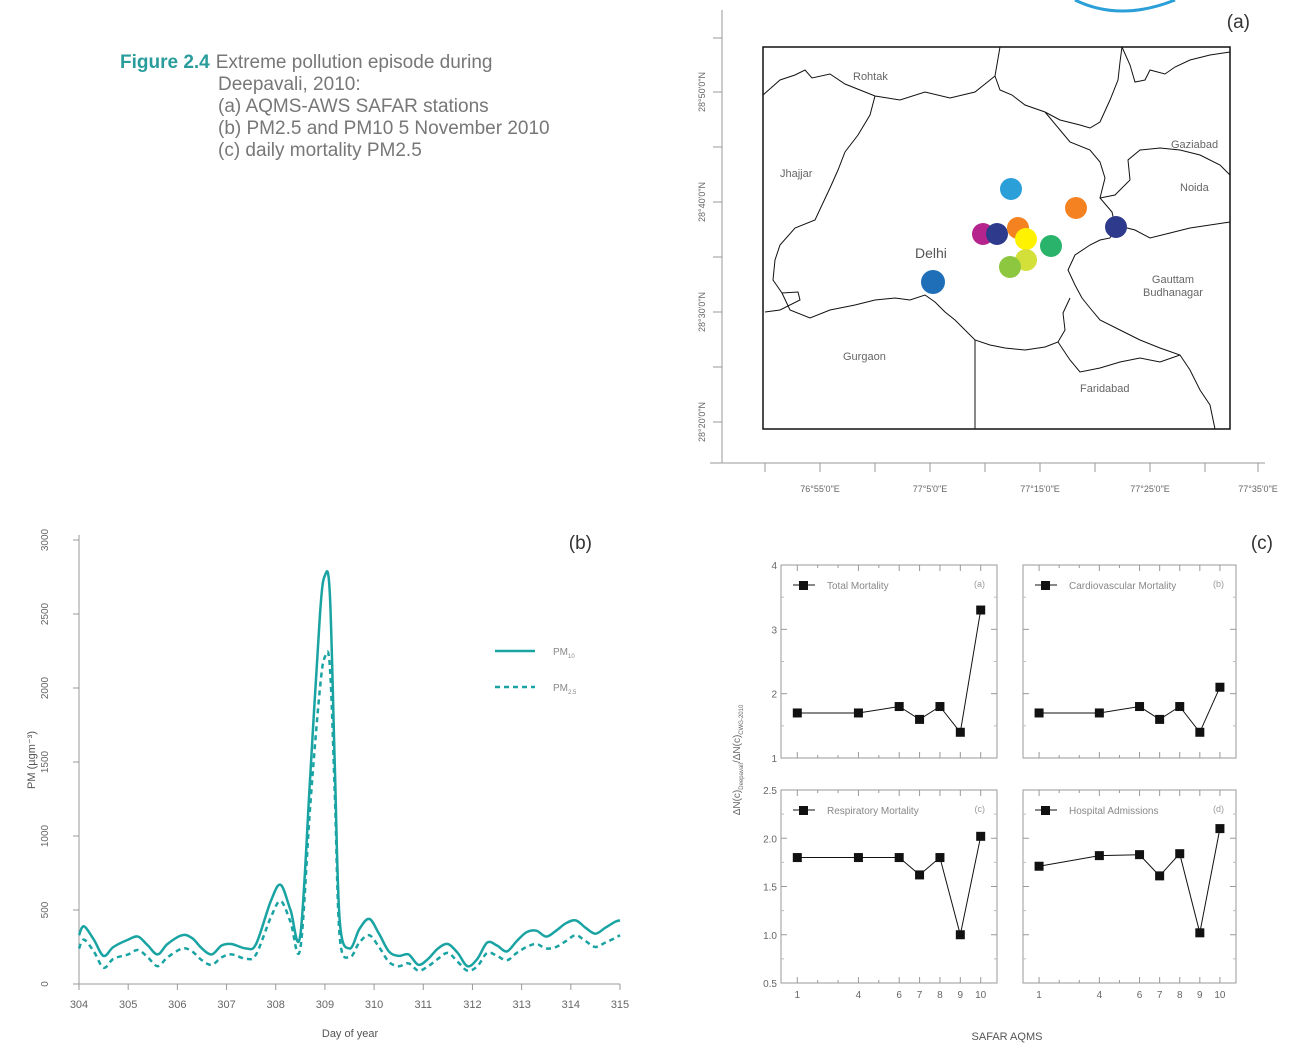 This screenshot has height=1045, width=1291. Describe the element at coordinates (177, 1005) in the screenshot. I see `pm-chart-x-tick-label: 306` at that location.